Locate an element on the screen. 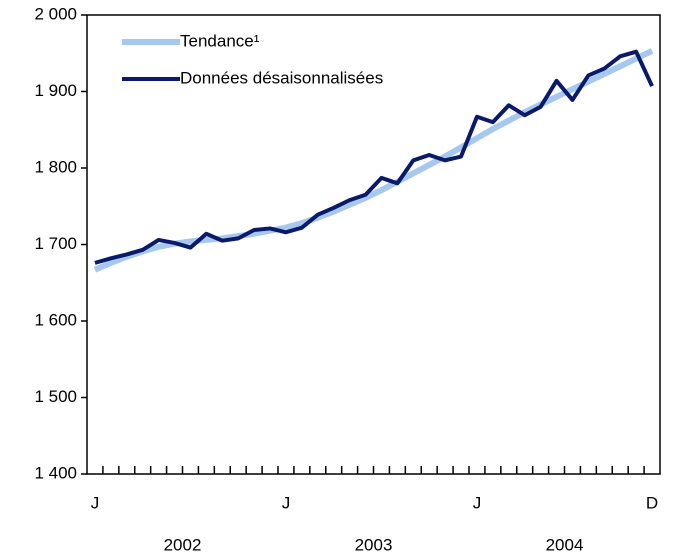 The image size is (677, 558). year-label: 2003 is located at coordinates (374, 544).